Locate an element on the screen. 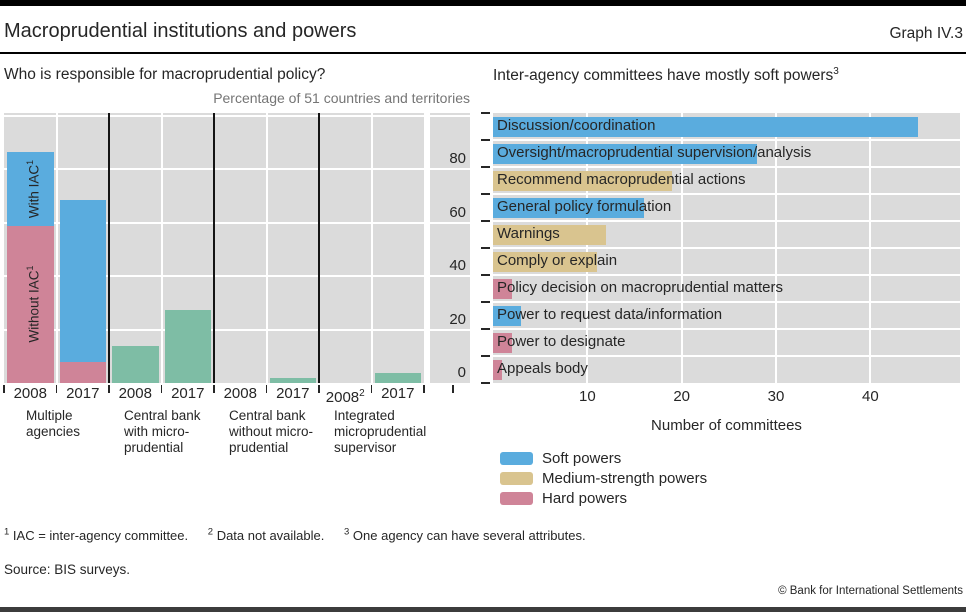  group-label: Multiple is located at coordinates (49, 415).